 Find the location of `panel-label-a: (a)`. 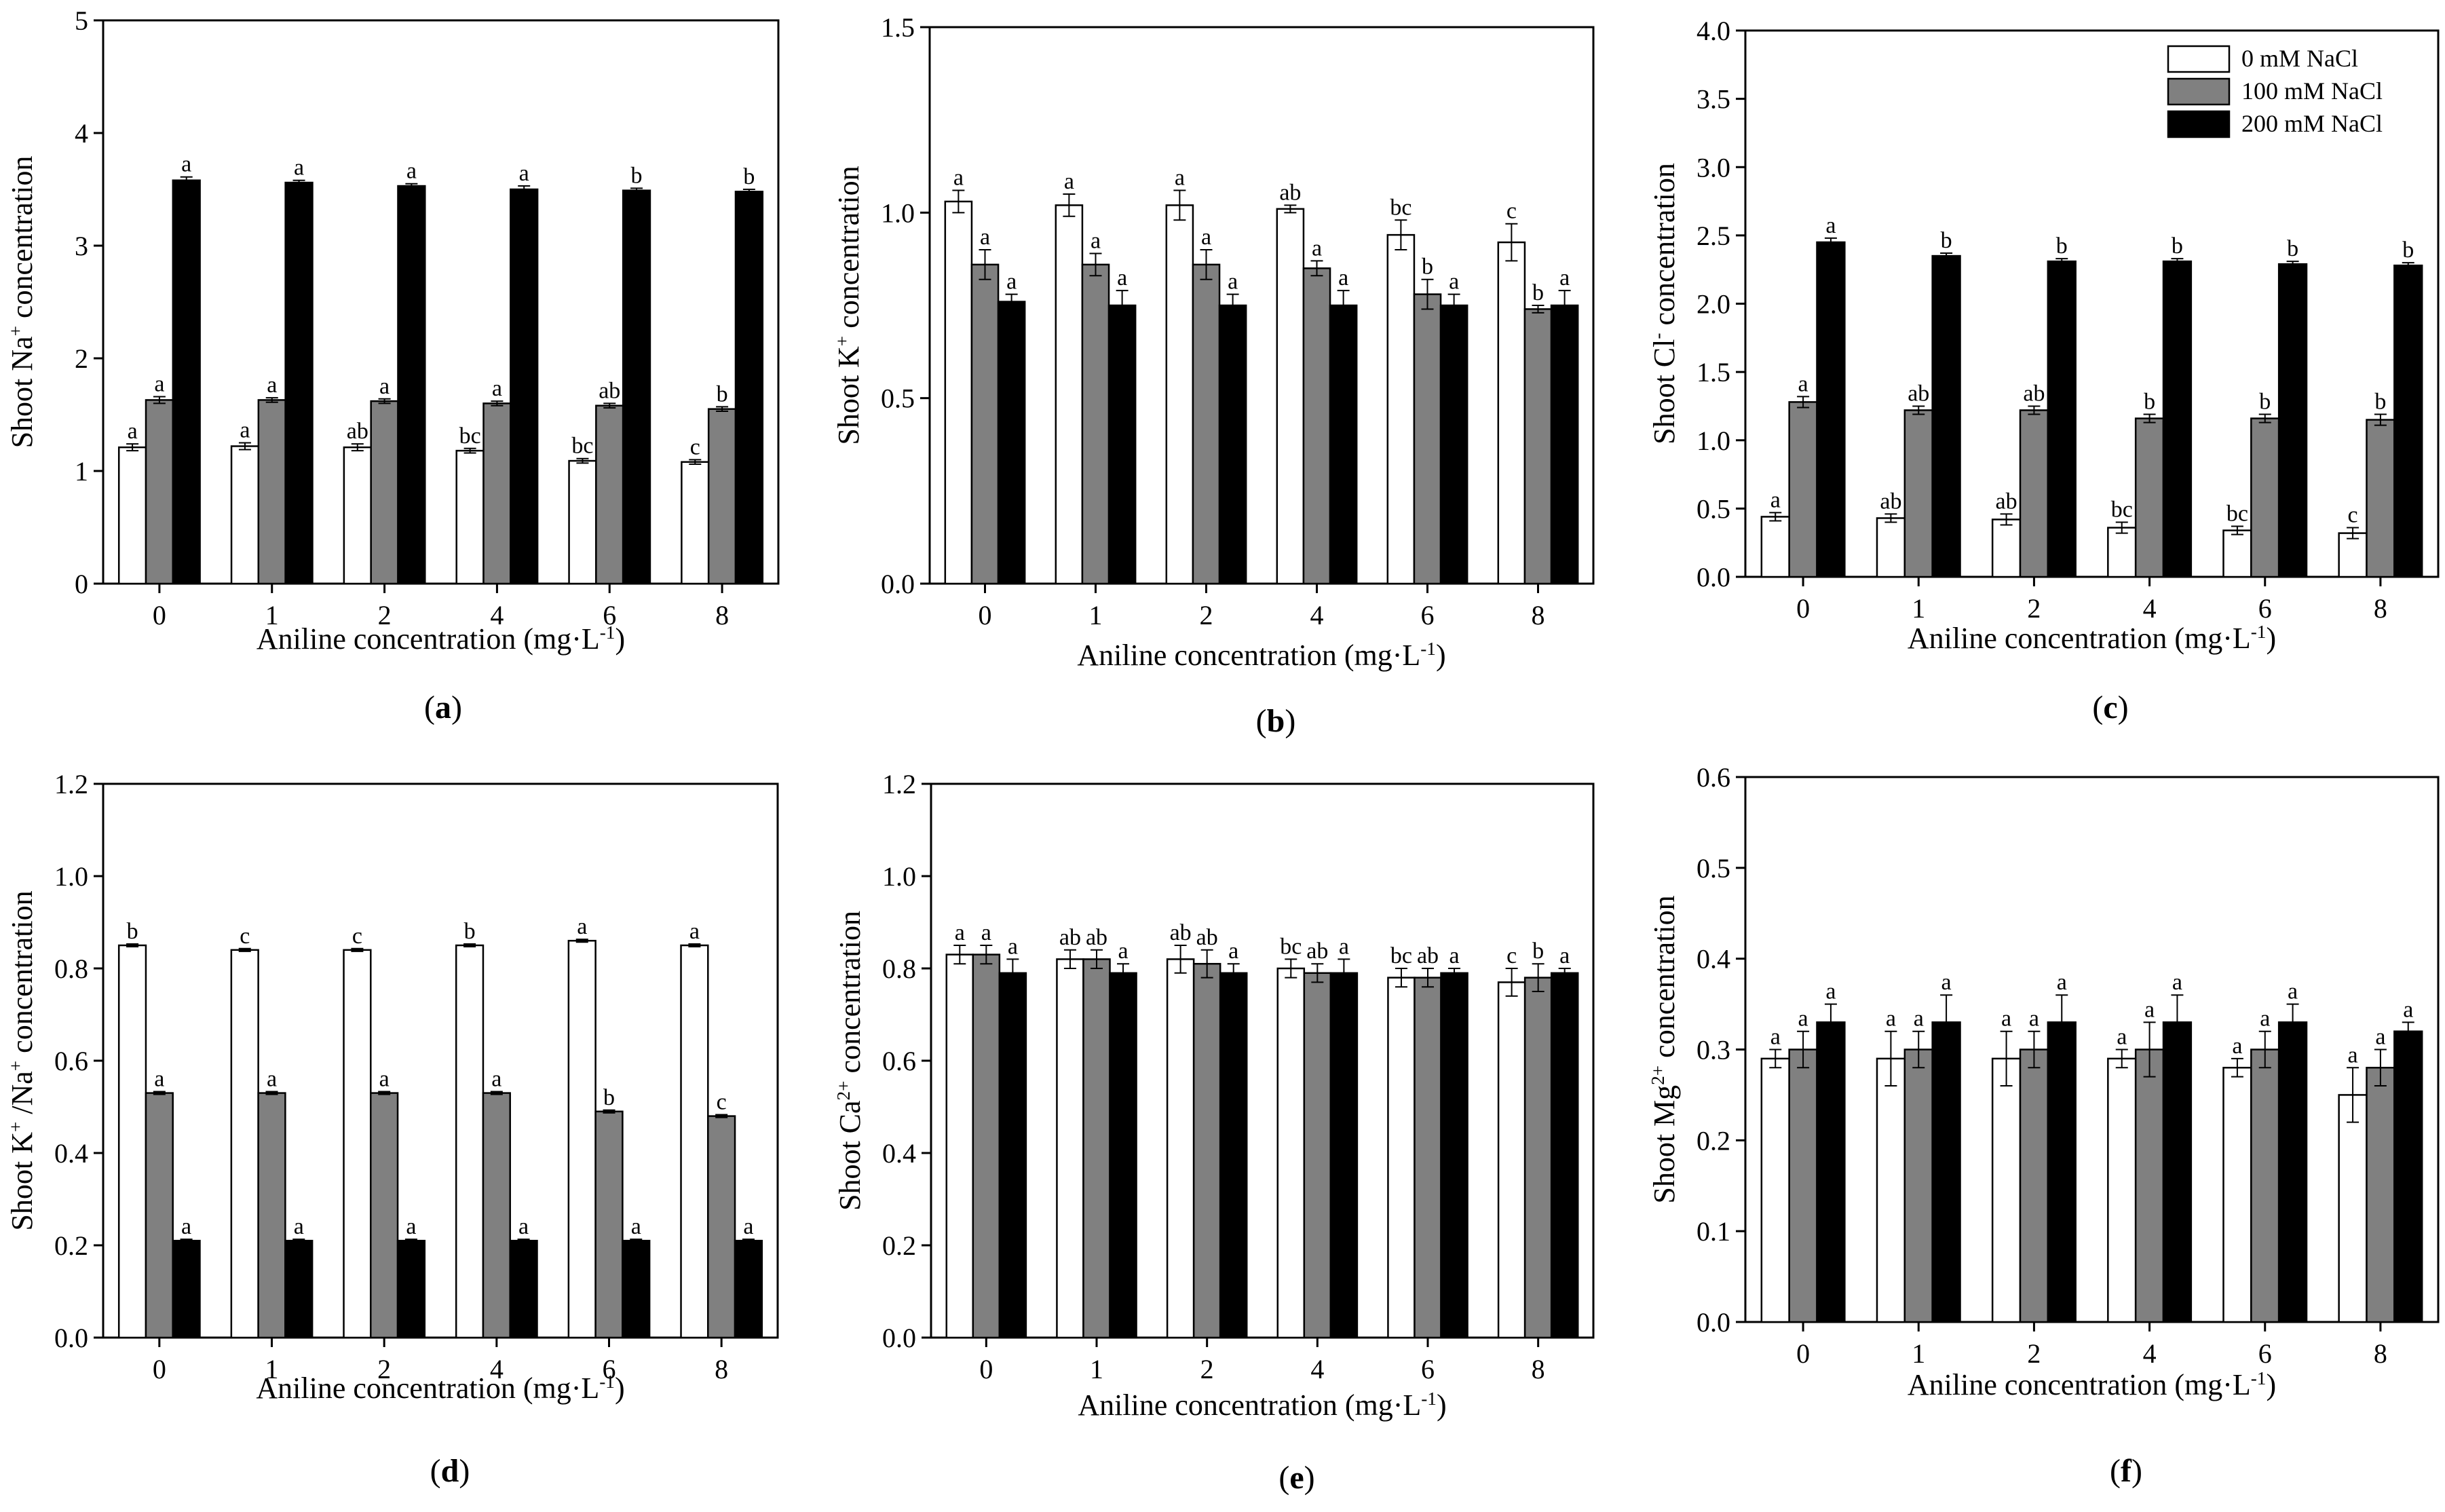

panel-label-a: (a) is located at coordinates (443, 707).